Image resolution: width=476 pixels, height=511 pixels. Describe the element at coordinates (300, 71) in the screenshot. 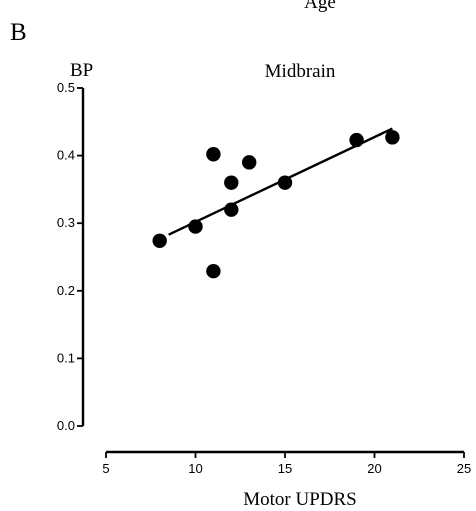

I see `chart-title: Midbrain` at that location.